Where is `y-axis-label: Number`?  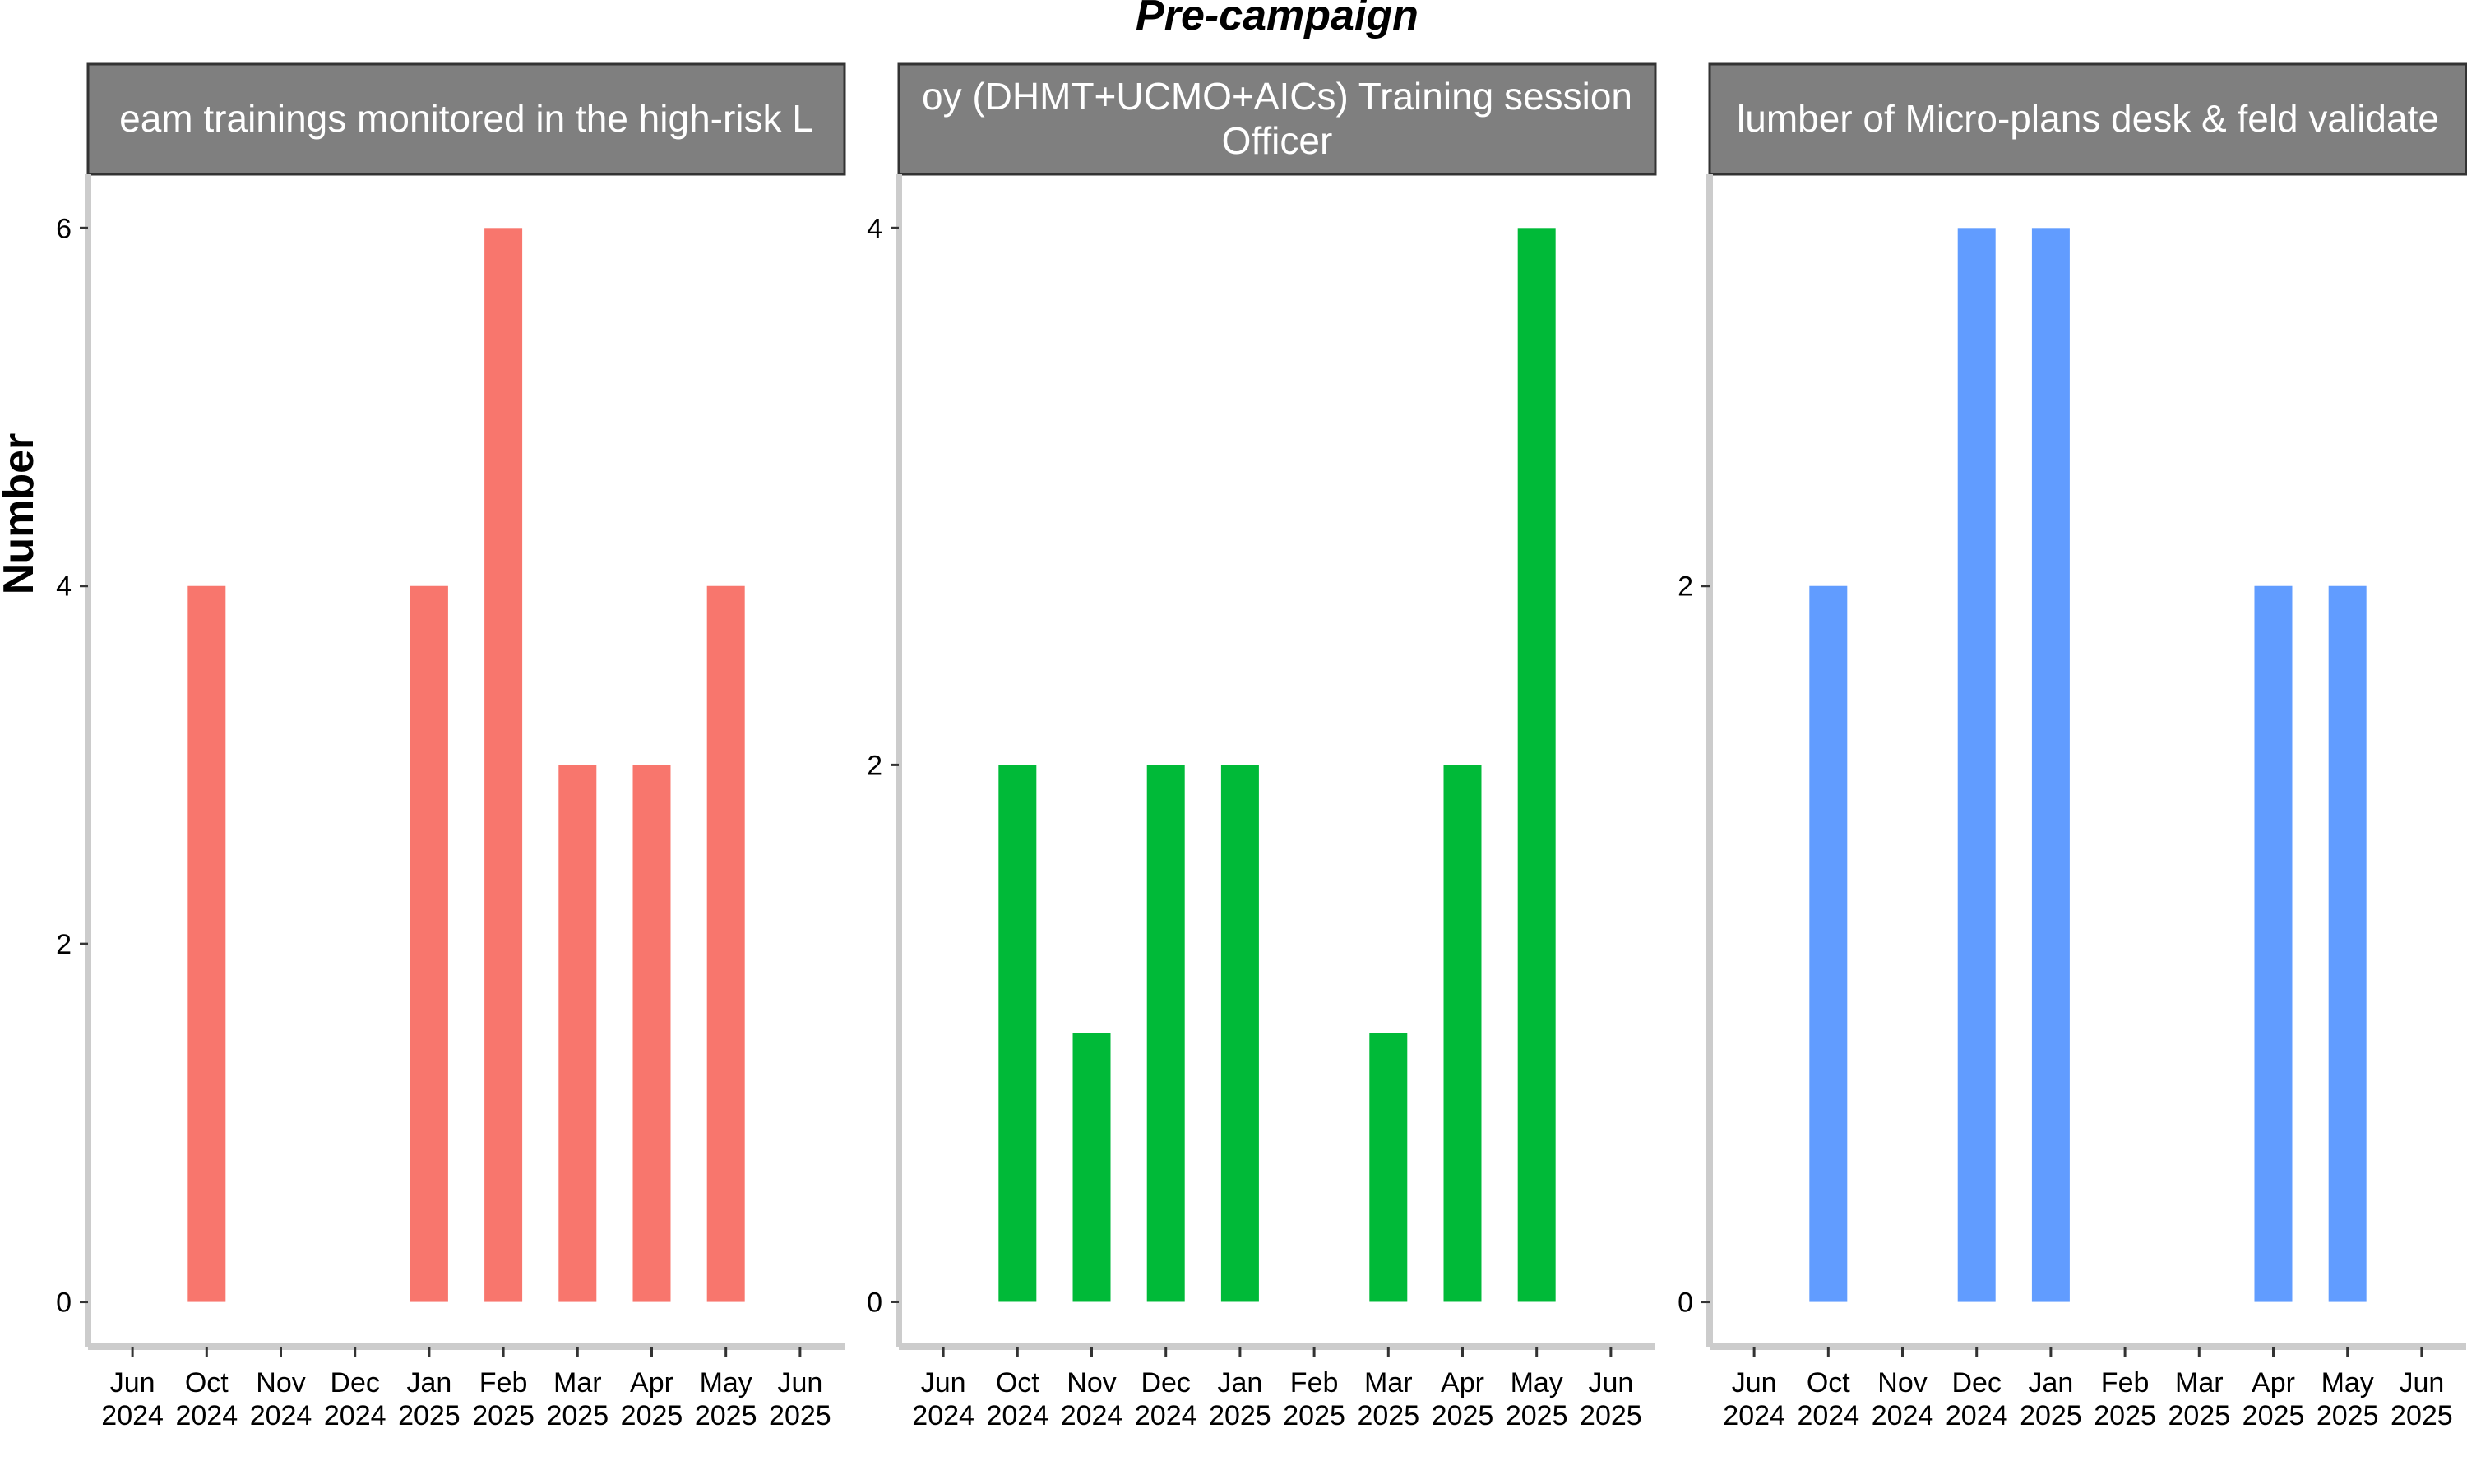
y-axis-label: Number is located at coordinates (21, 513).